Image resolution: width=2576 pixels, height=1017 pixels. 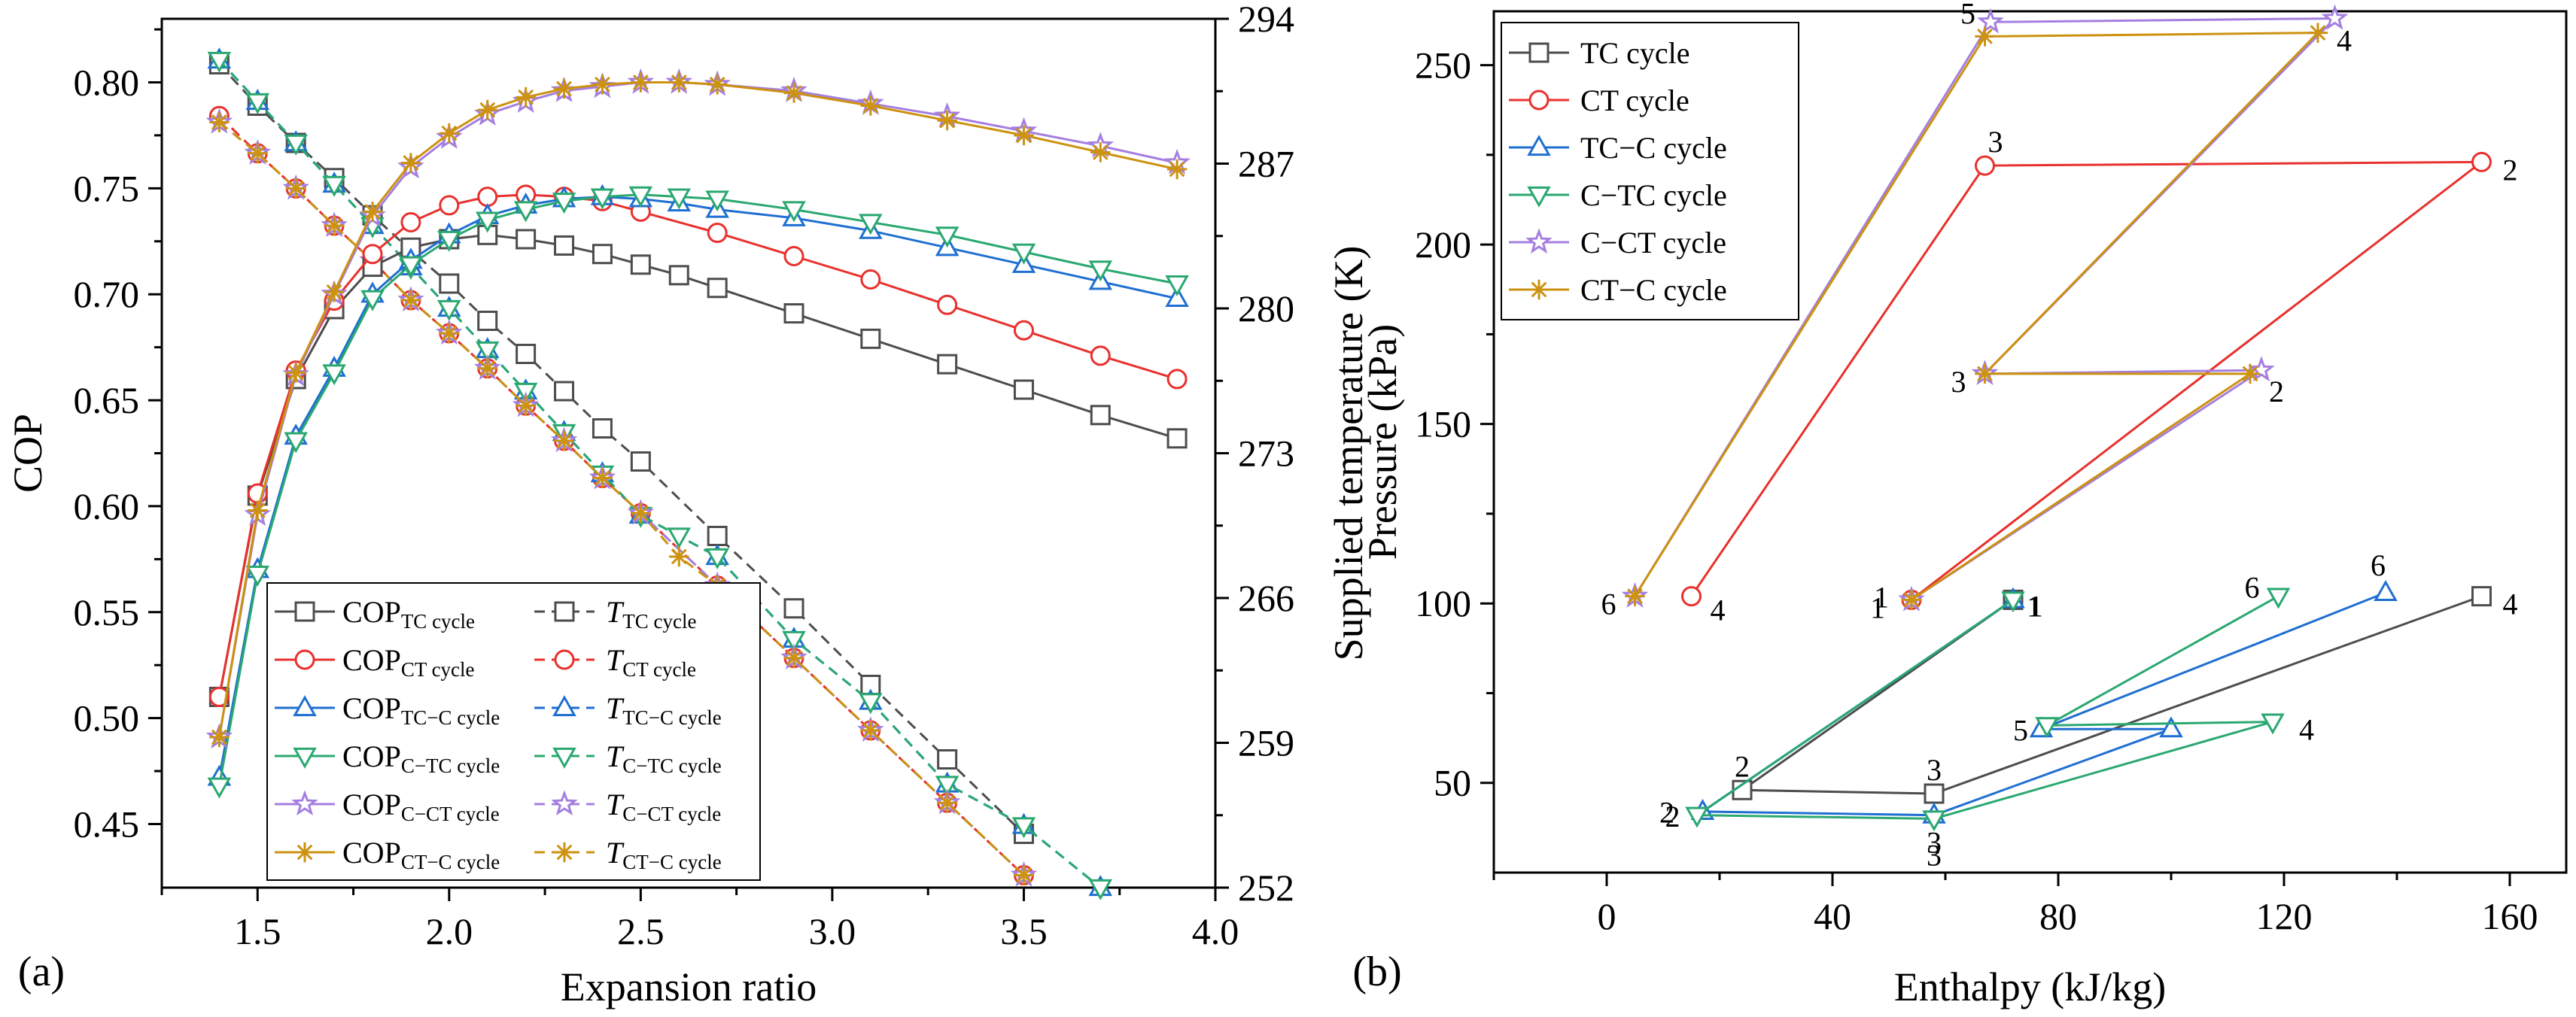 What do you see at coordinates (1443, 244) in the screenshot?
I see `y-tick-label: 200` at bounding box center [1443, 244].